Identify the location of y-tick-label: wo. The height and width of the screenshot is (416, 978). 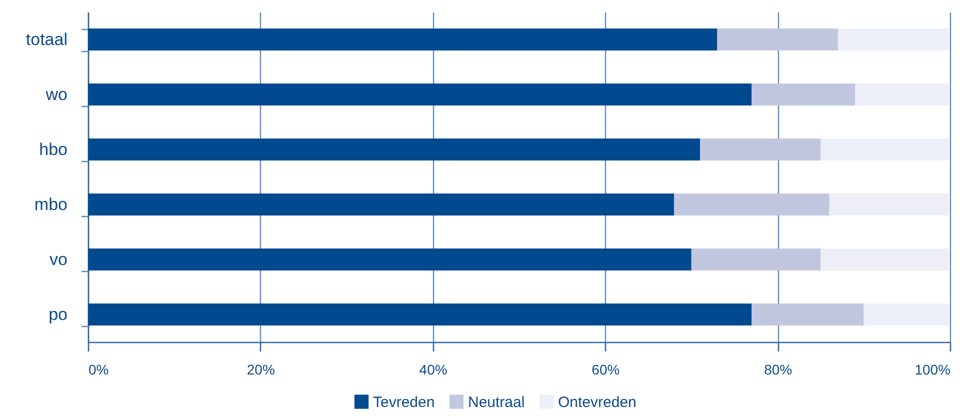
(56, 94).